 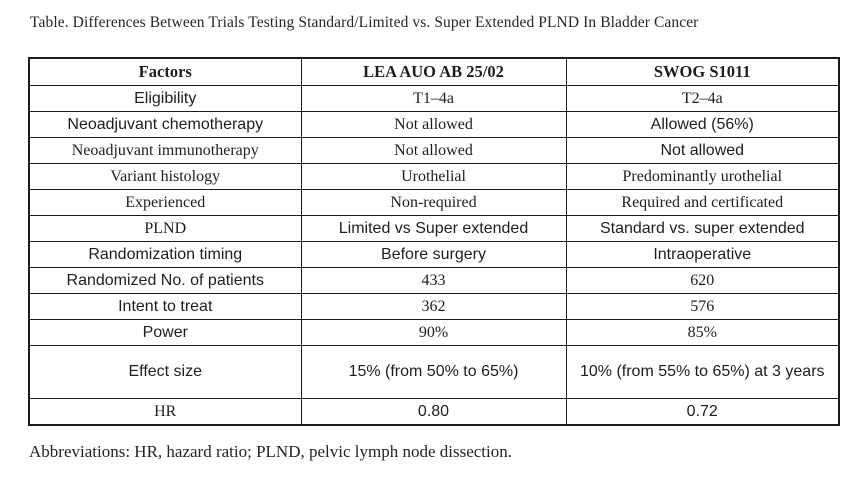 What do you see at coordinates (702, 71) in the screenshot?
I see `header-swog: SWOG S1011` at bounding box center [702, 71].